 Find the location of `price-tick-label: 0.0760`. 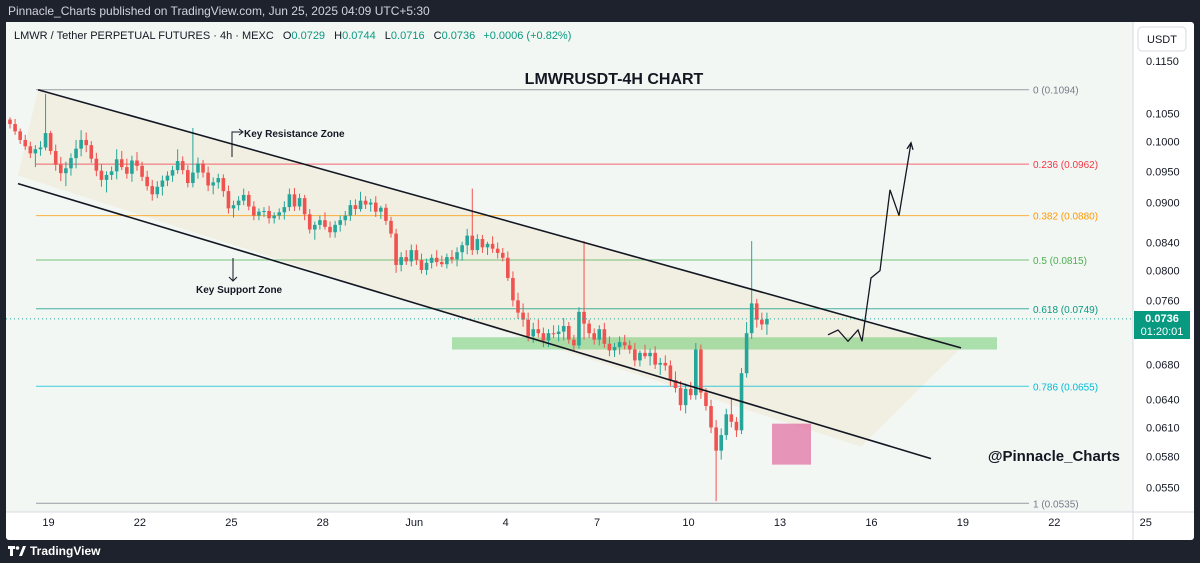

price-tick-label: 0.0760 is located at coordinates (1163, 301).